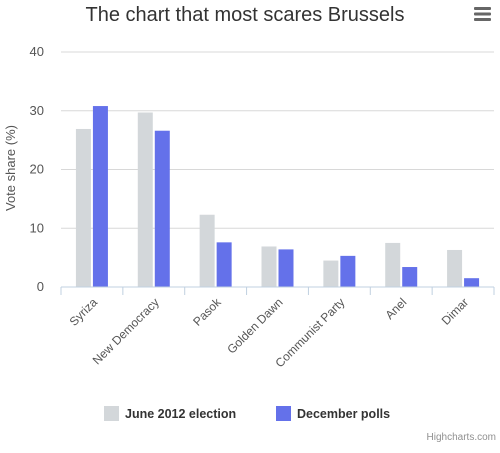  I want to click on y-tick-label-30: 30, so click(37, 110).